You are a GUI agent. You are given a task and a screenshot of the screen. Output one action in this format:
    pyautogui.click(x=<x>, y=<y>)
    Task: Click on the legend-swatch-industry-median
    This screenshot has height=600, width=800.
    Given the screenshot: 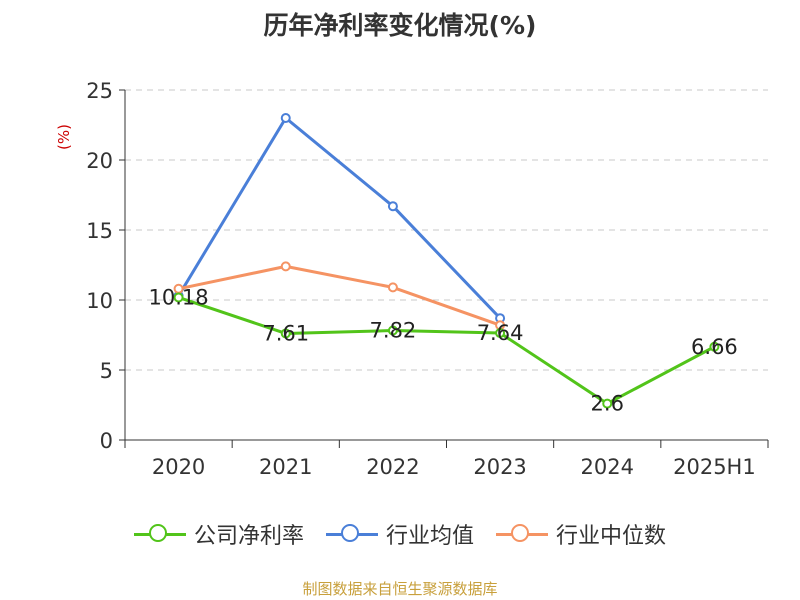 What is the action you would take?
    pyautogui.click(x=522, y=534)
    